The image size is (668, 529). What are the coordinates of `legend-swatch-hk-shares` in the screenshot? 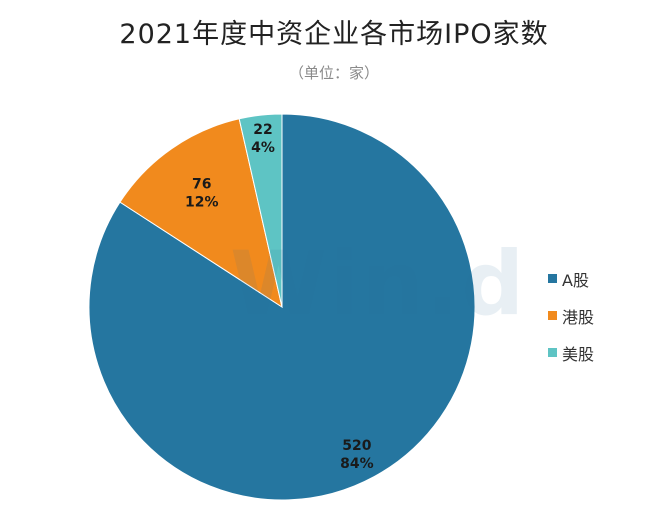 It's located at (552, 315).